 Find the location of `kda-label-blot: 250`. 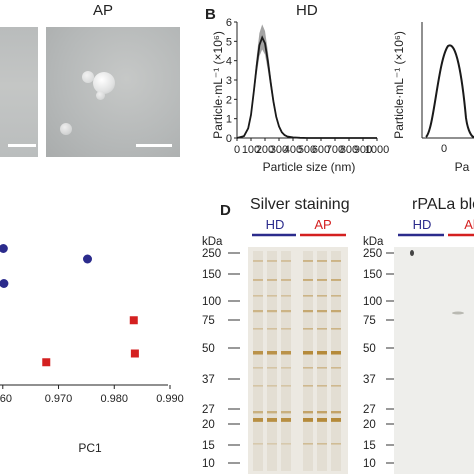

kda-label-blot: 250 is located at coordinates (372, 254).